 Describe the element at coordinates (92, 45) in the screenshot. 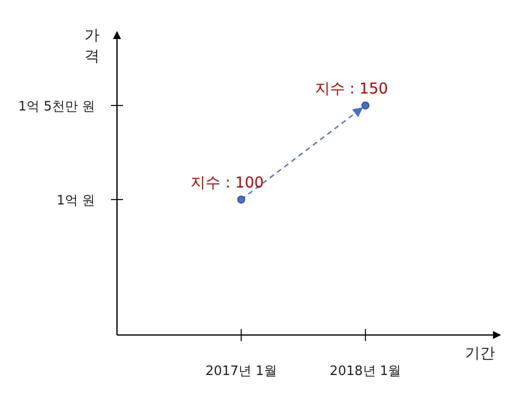

I see `y-axis-title: 가격` at that location.